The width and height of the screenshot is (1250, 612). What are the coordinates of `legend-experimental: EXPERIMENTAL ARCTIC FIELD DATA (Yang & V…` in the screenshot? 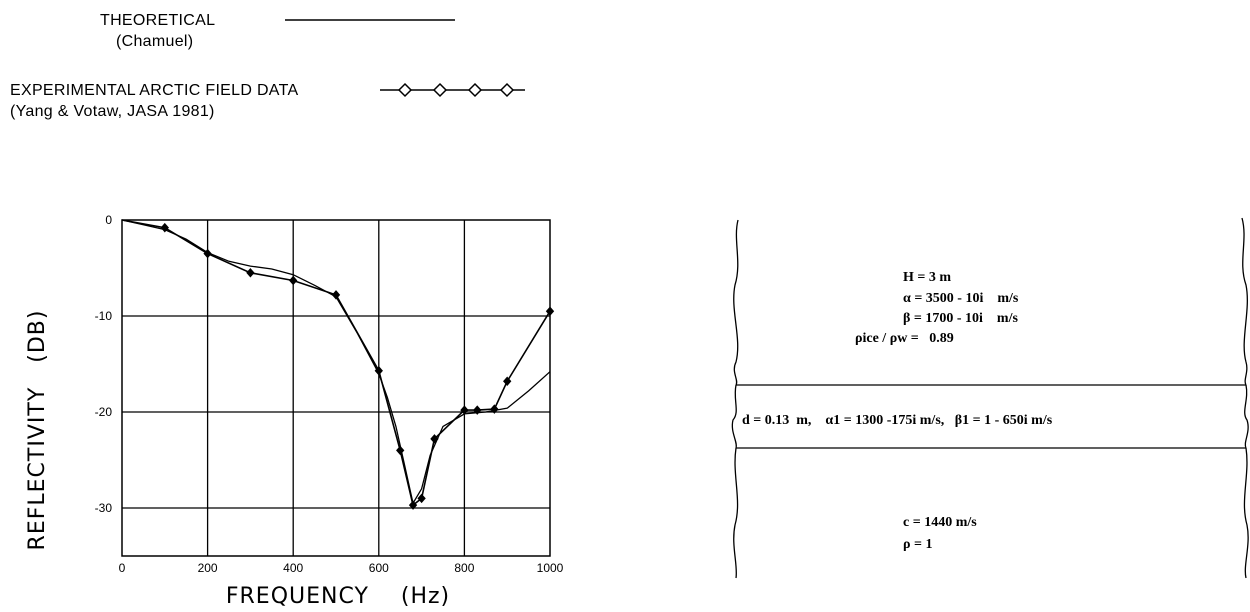 It's located at (154, 101).